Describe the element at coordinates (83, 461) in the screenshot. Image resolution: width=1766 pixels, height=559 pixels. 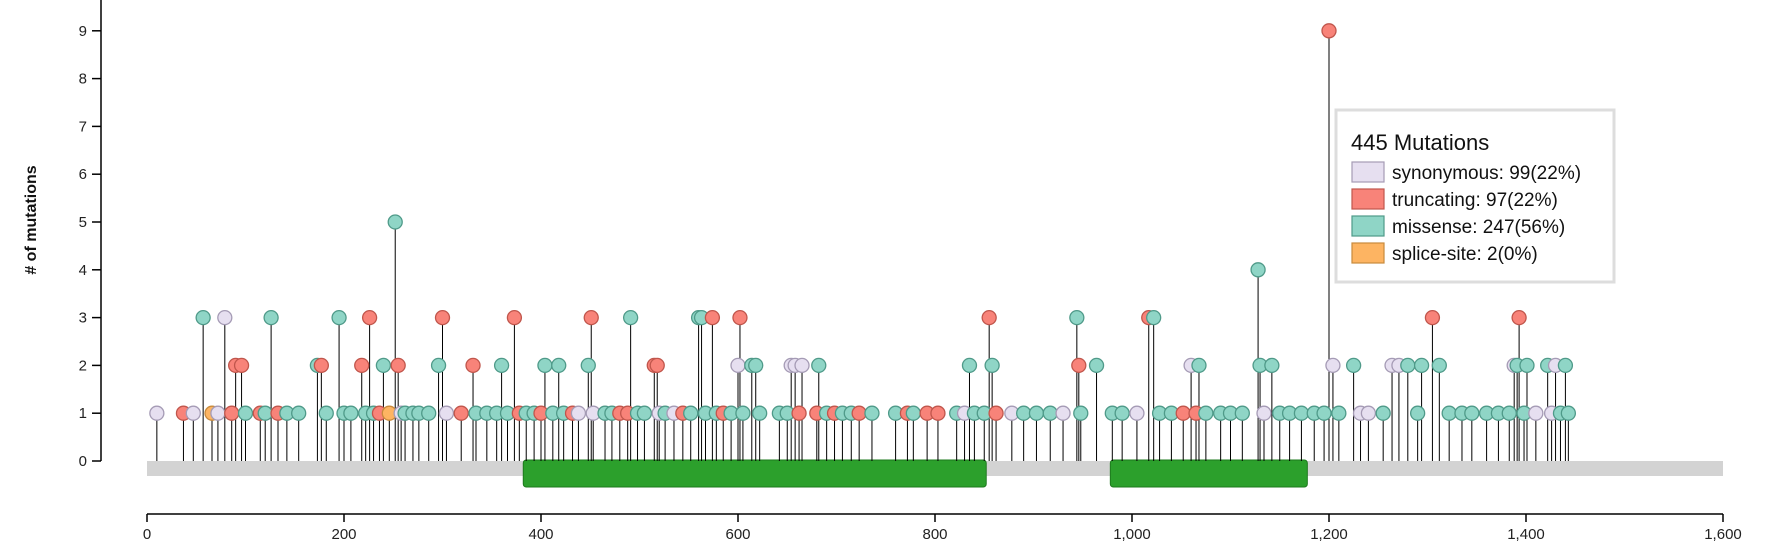
I see `y-tick-label: 0` at that location.